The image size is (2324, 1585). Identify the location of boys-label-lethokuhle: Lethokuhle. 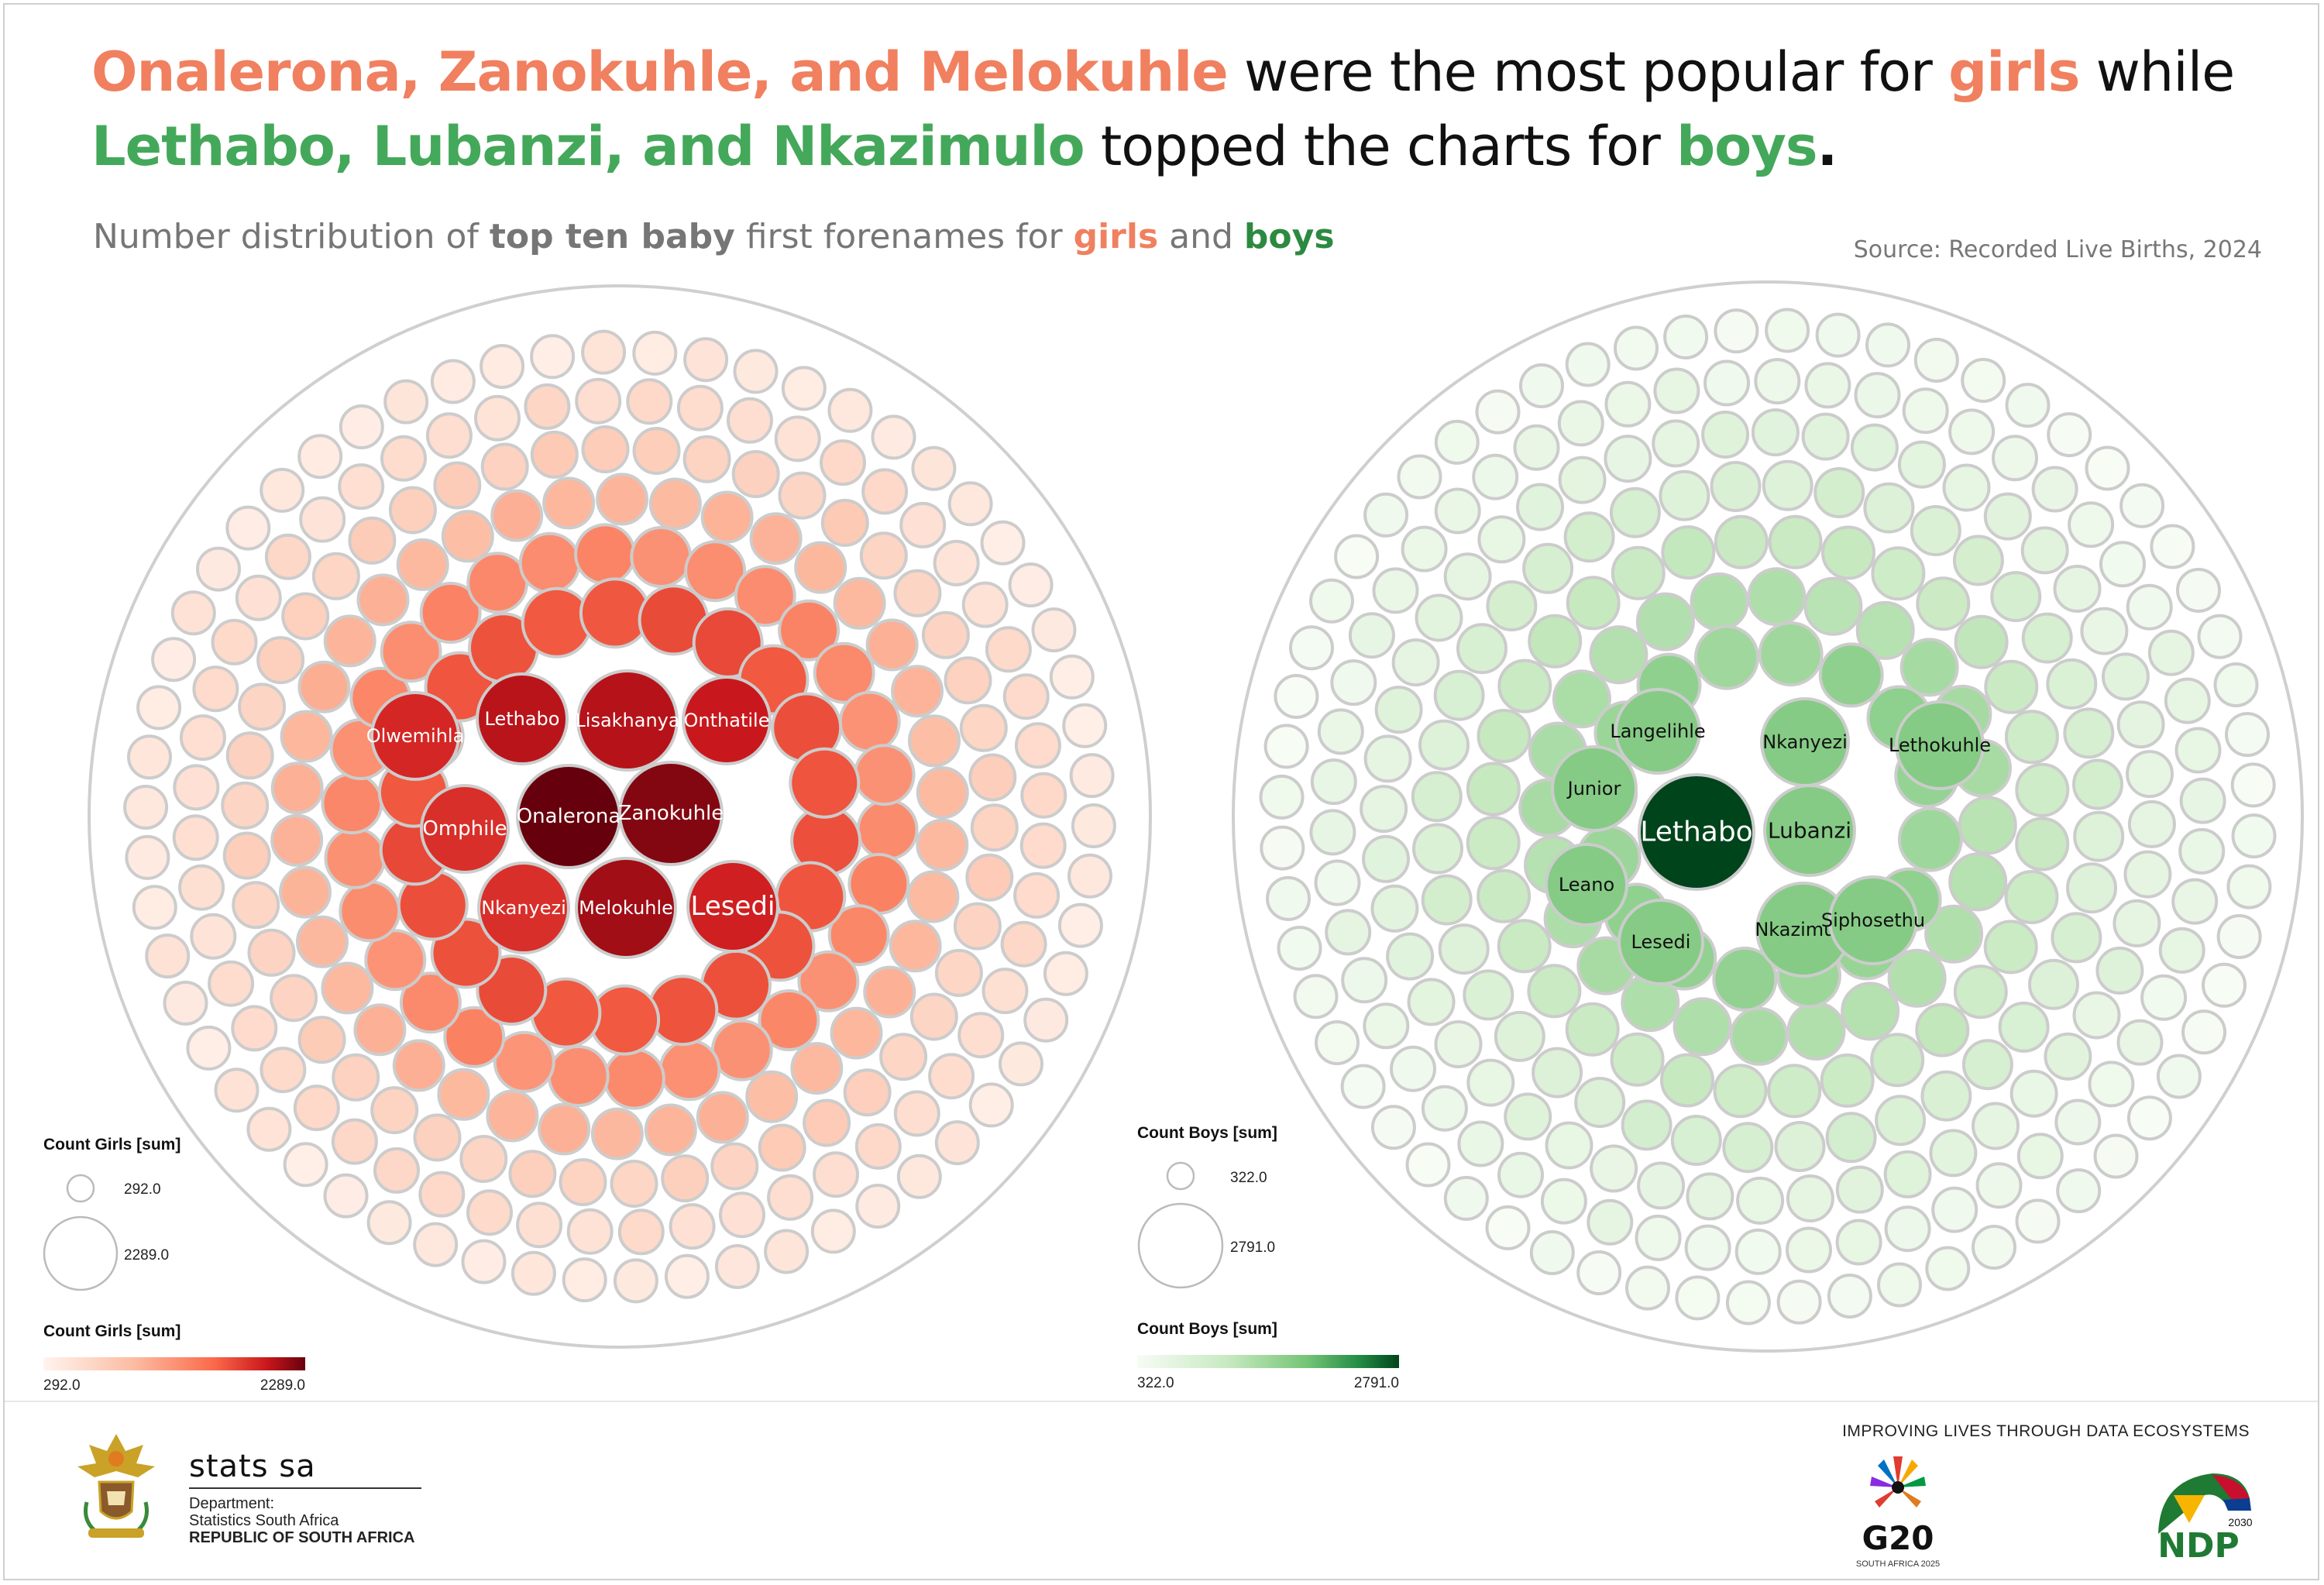
(1940, 745).